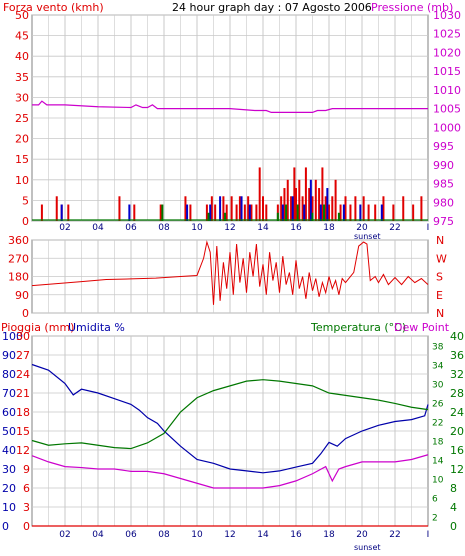  What do you see at coordinates (362, 228) in the screenshot?
I see `time-tick-label: 20` at bounding box center [362, 228].